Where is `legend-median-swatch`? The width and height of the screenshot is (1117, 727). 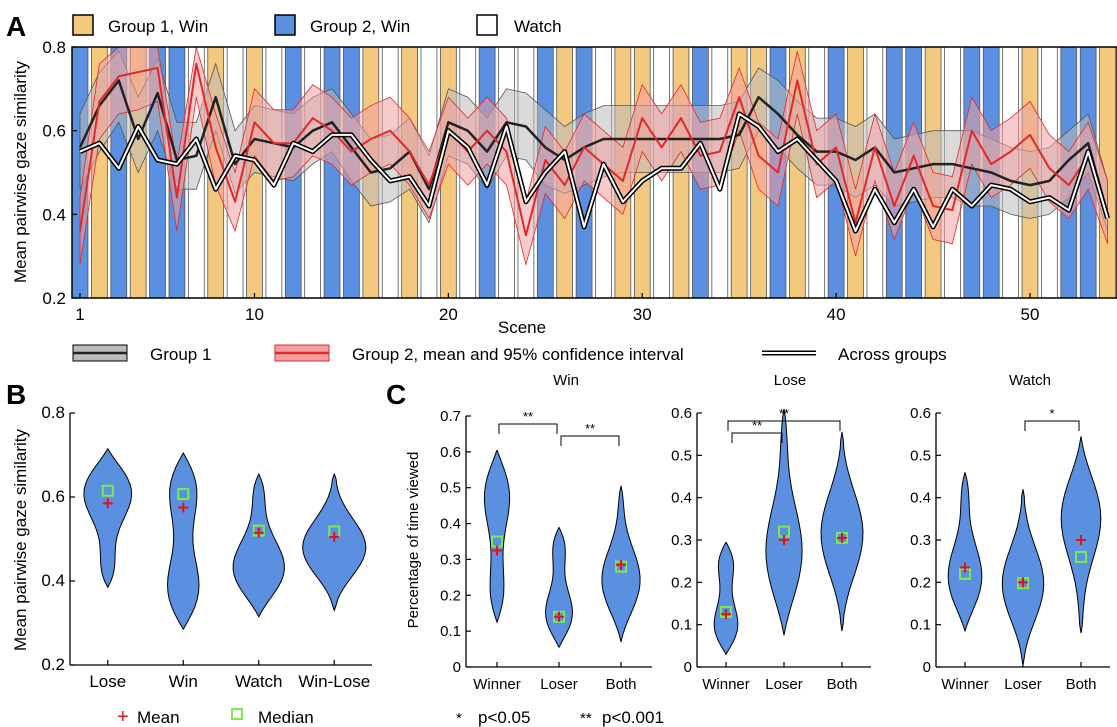
legend-median-swatch is located at coordinates (237, 714).